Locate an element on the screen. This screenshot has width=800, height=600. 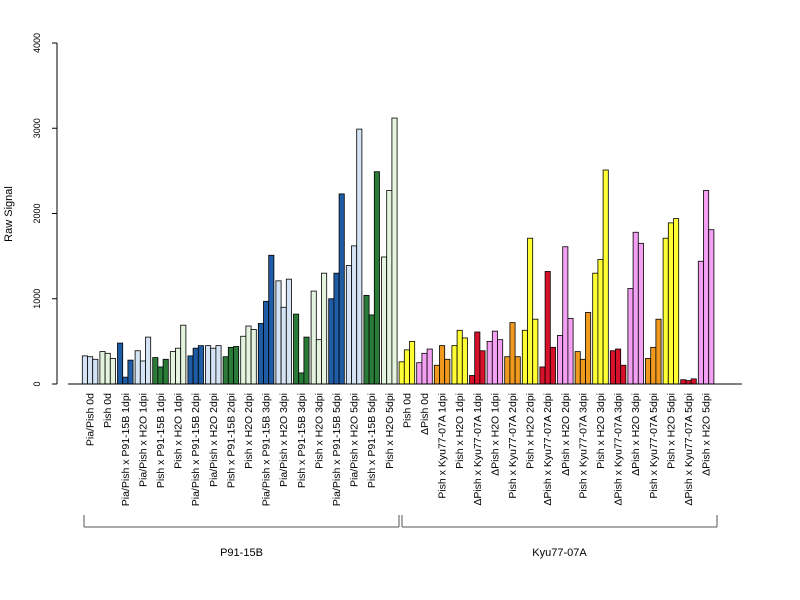
x-tick-label: Pia/Pish x P91-15B 1dpi is located at coordinates (126, 449).